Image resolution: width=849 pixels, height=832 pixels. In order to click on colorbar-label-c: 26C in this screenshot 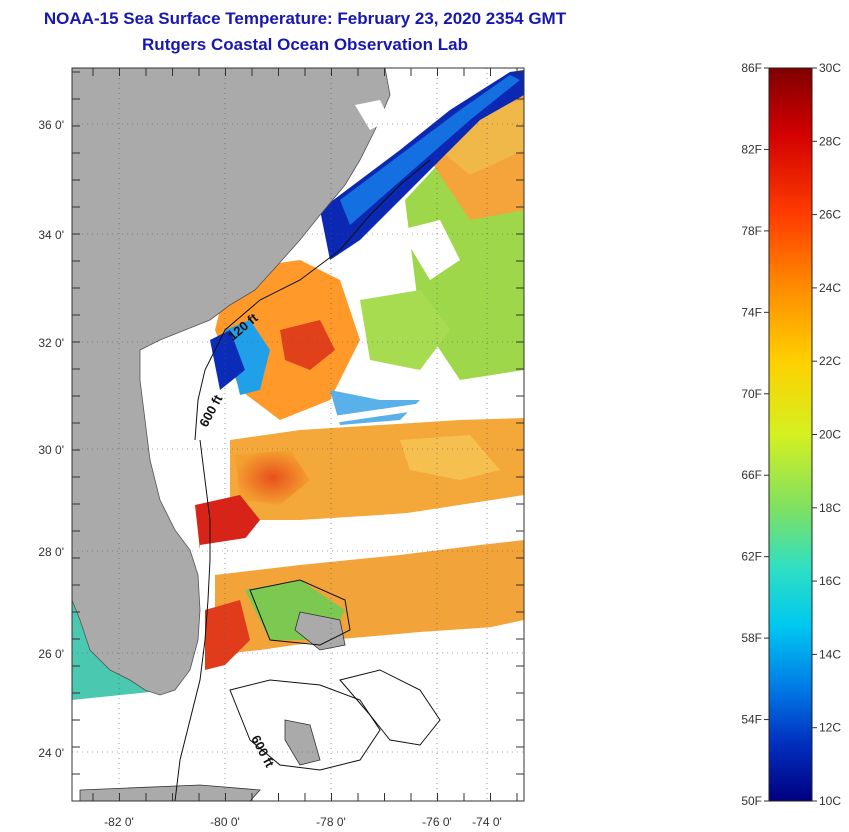, I will do `click(830, 215)`.